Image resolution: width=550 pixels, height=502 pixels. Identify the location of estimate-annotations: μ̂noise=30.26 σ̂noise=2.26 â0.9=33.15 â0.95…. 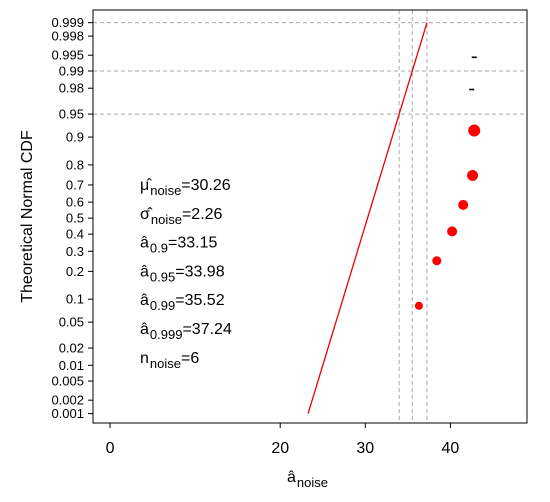
(186, 274).